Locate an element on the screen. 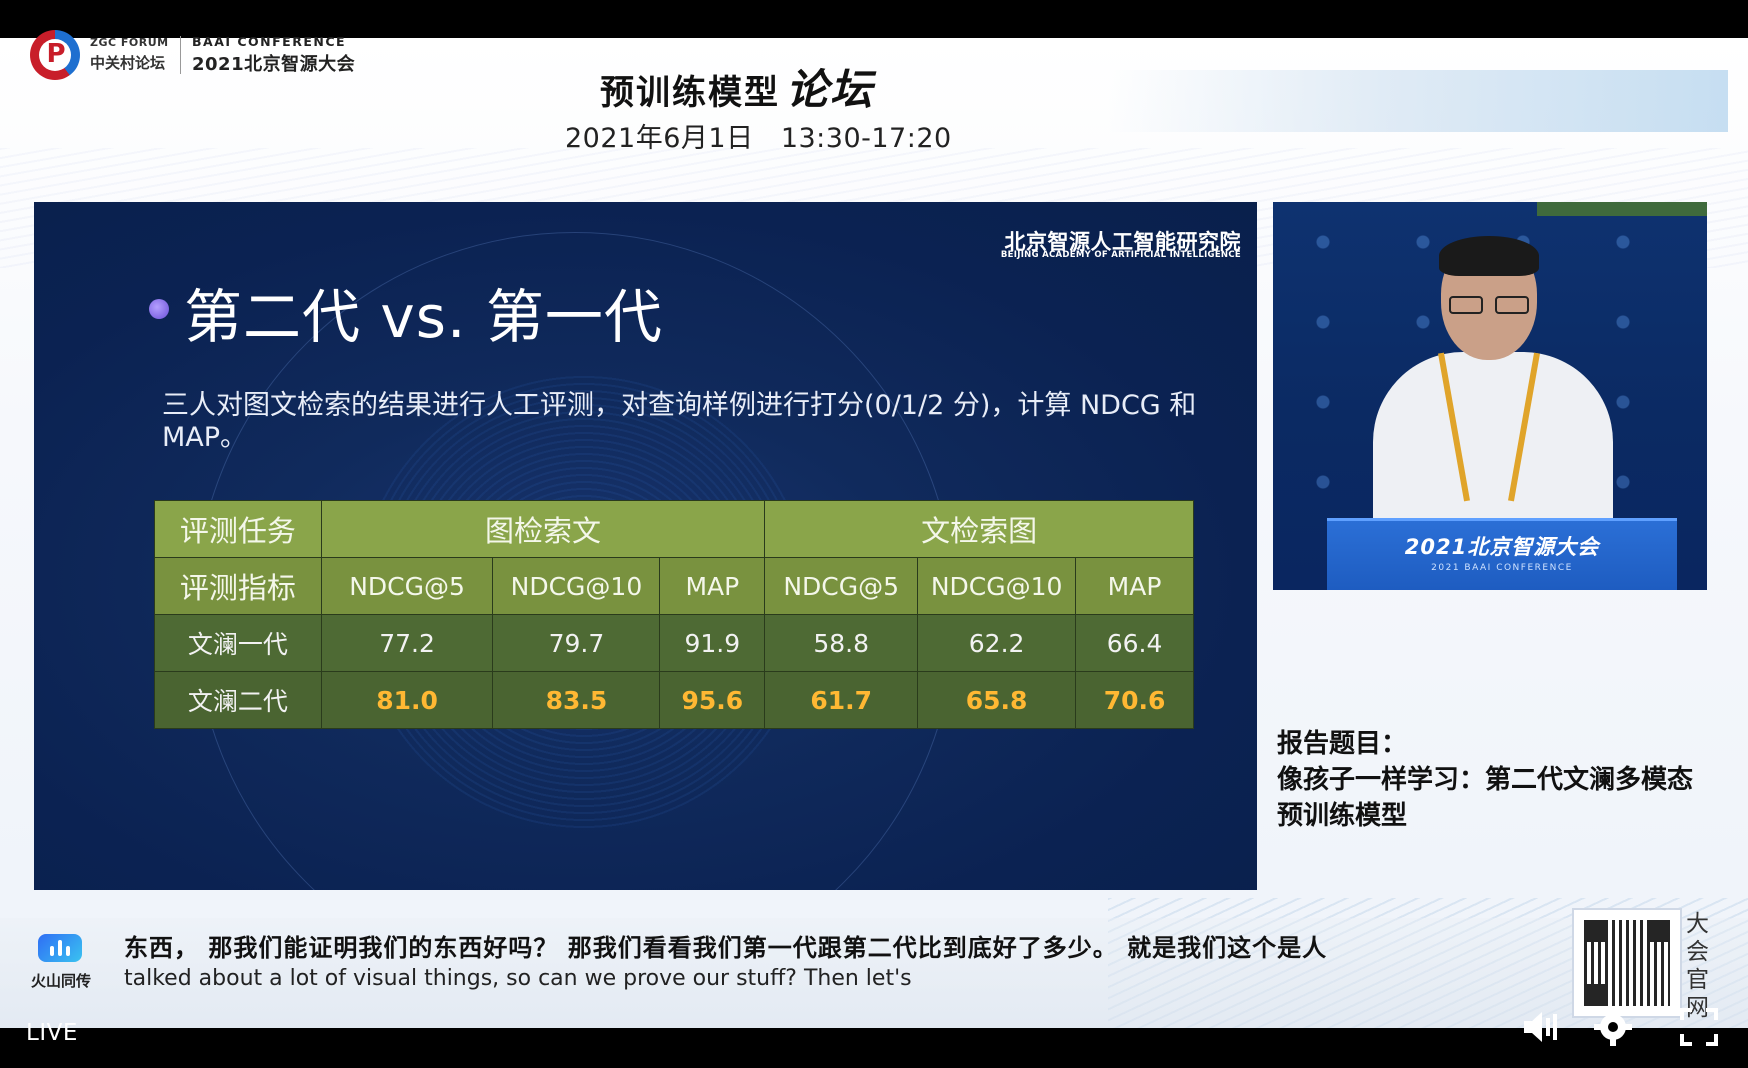 This screenshot has height=1068, width=1748. zgc-forum-cn: 中关村论坛 is located at coordinates (128, 63).